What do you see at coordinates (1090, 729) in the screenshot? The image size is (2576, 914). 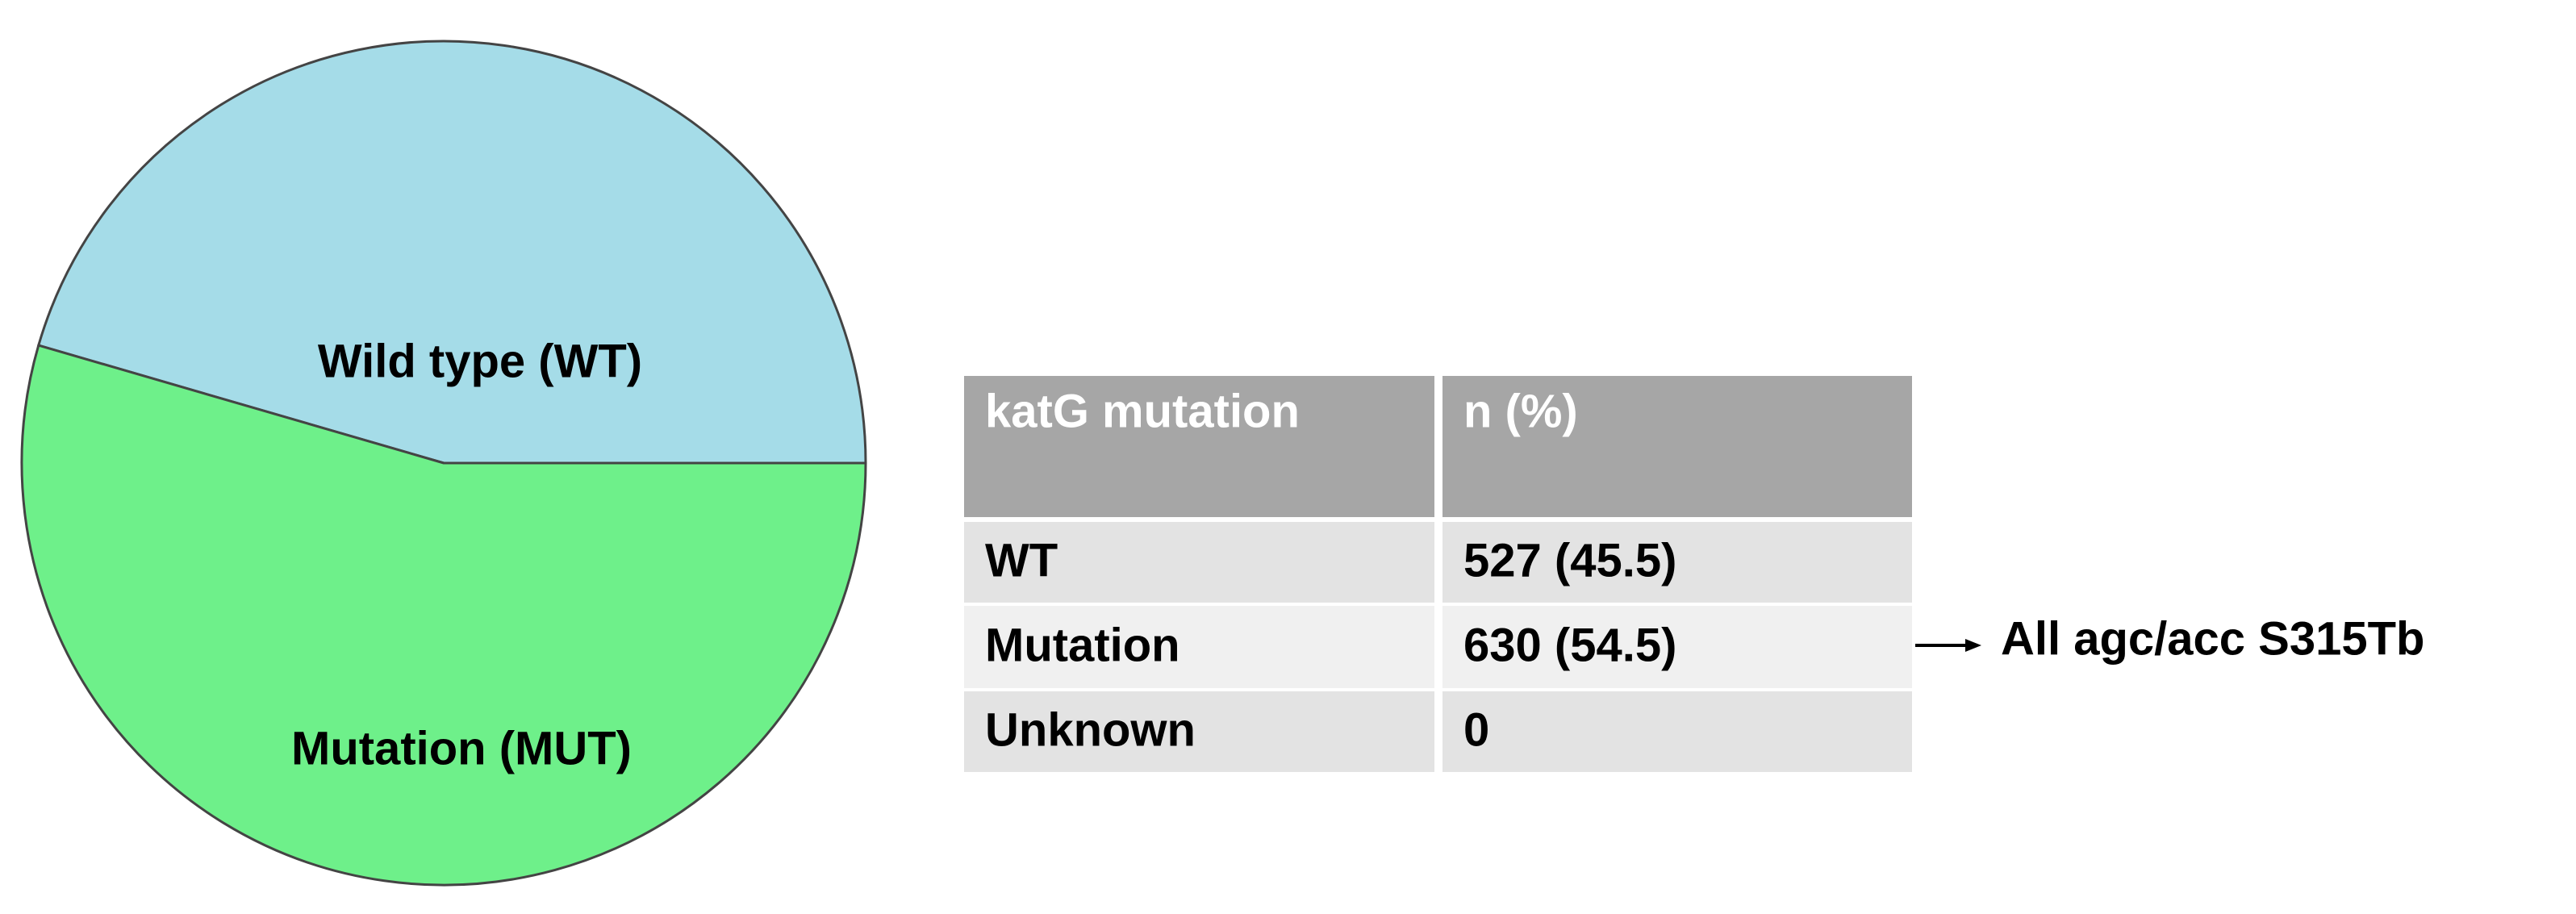 I see `cell-text: Unknown` at bounding box center [1090, 729].